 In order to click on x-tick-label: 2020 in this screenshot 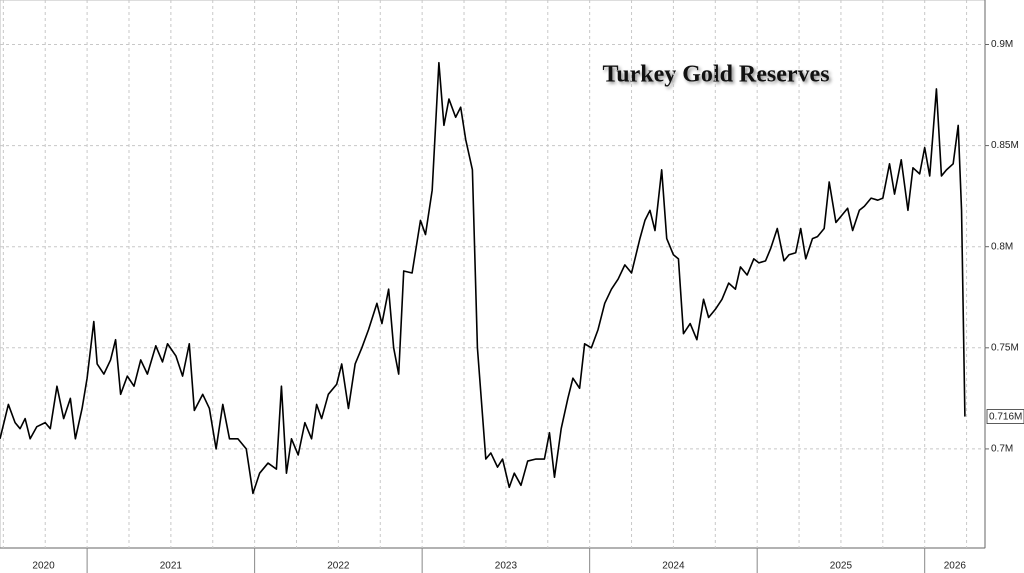, I will do `click(43, 566)`.